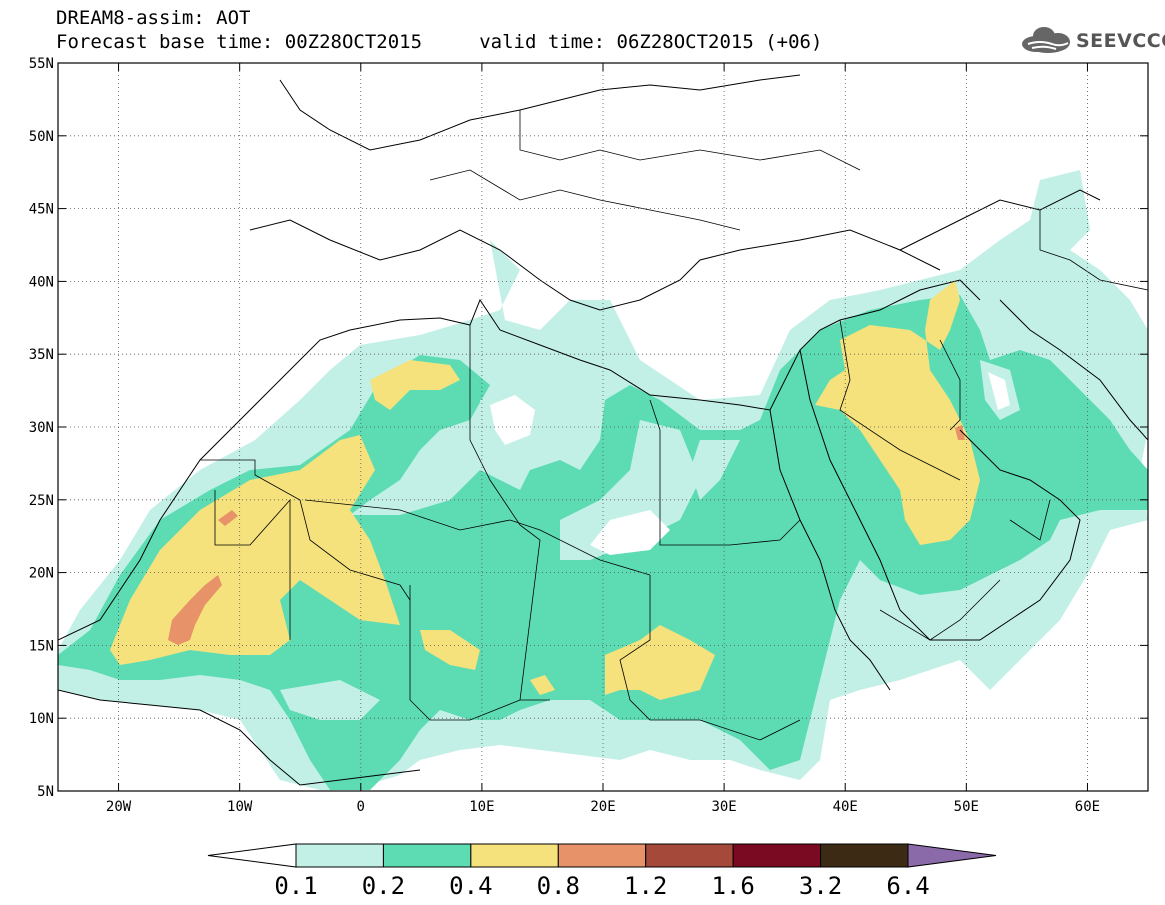 This screenshot has height=905, width=1165. Describe the element at coordinates (1046, 40) in the screenshot. I see `cloud-icon` at that location.